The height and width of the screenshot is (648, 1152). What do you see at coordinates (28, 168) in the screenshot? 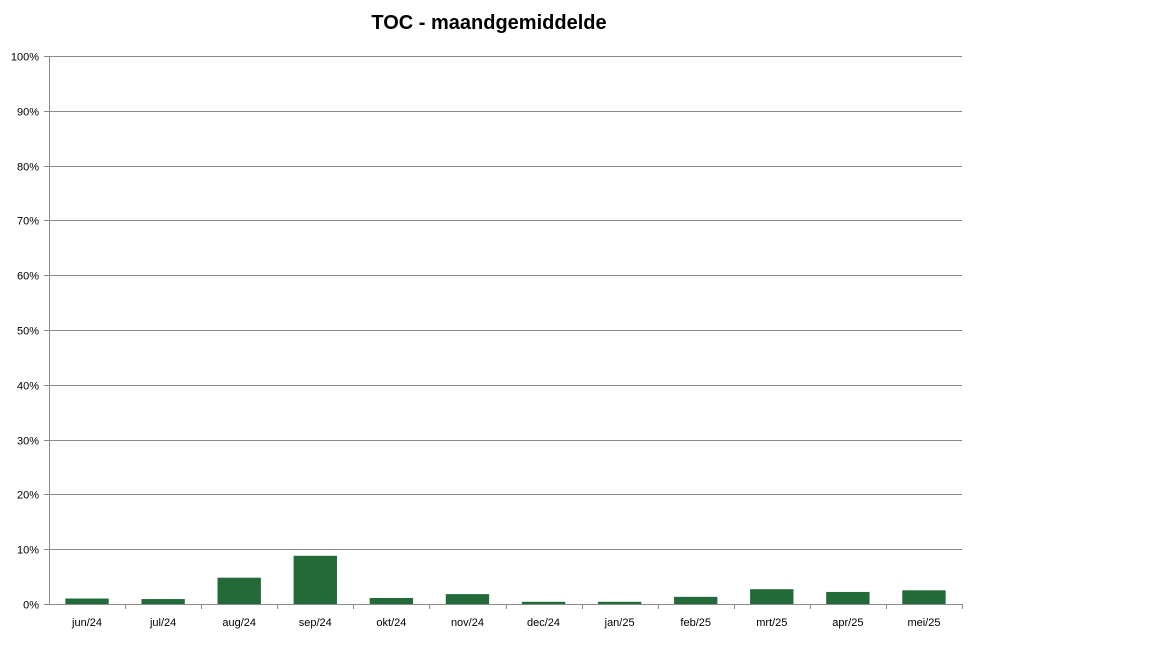
I see `y-tick-label: 80%` at bounding box center [28, 168].